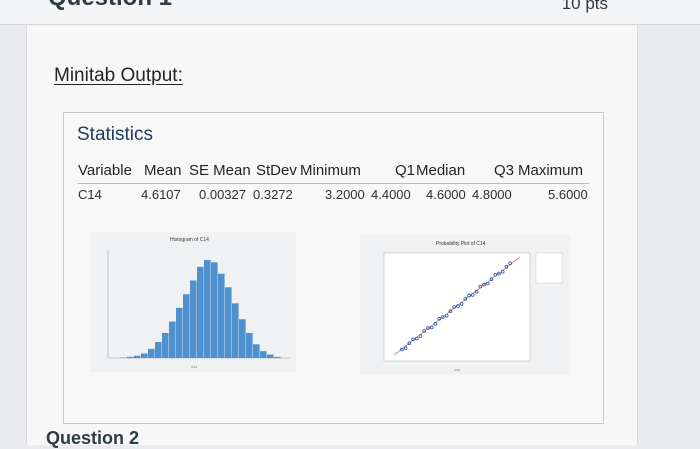 The height and width of the screenshot is (449, 700). What do you see at coordinates (405, 170) in the screenshot?
I see `col-q1: Q1` at bounding box center [405, 170].